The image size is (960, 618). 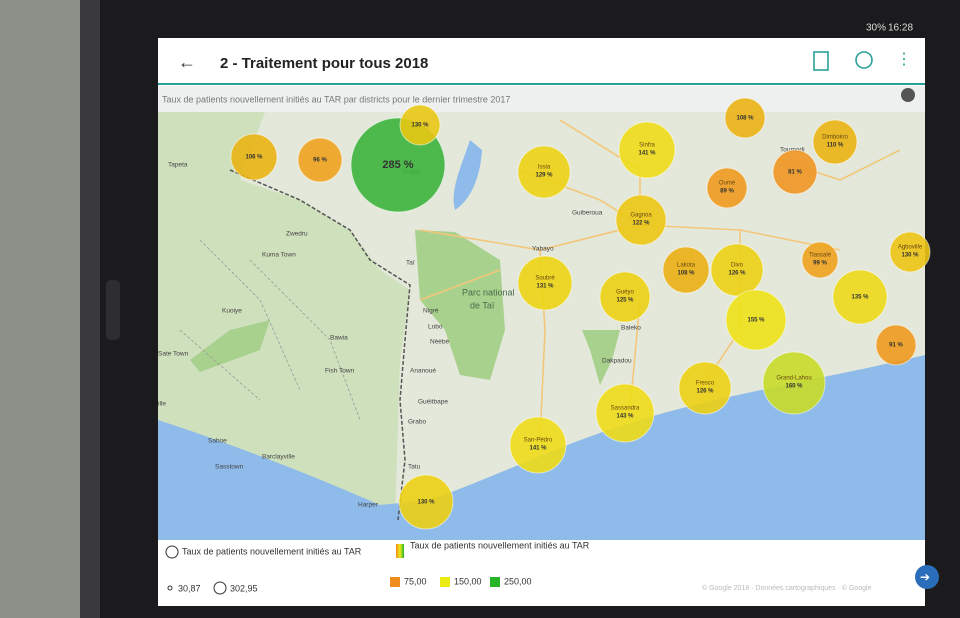 What do you see at coordinates (794, 387) in the screenshot?
I see `district-value: 160 %` at bounding box center [794, 387].